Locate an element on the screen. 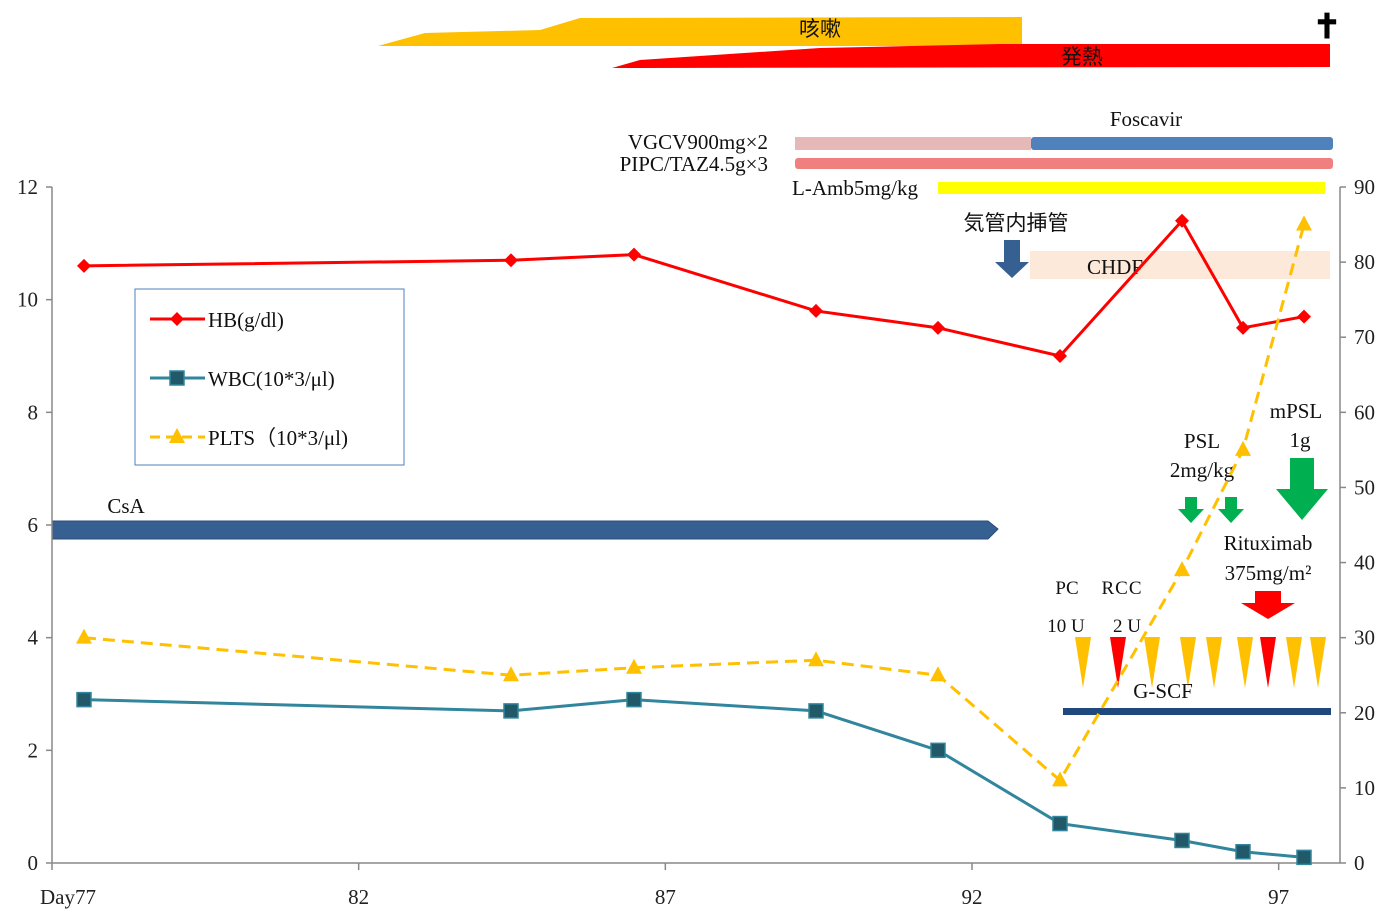 The width and height of the screenshot is (1397, 911). y-left-tick-label: 0 is located at coordinates (33, 863).